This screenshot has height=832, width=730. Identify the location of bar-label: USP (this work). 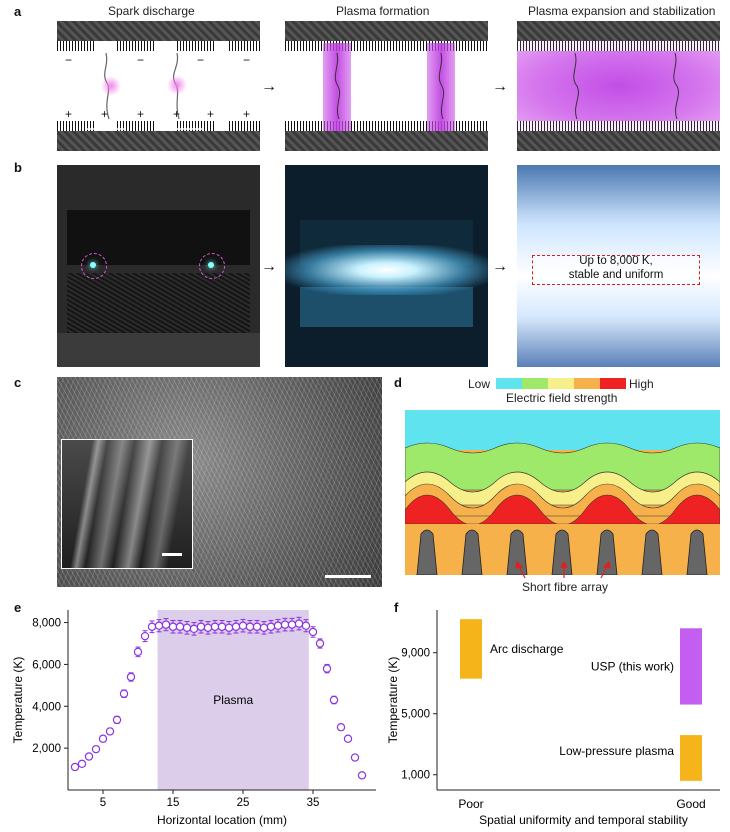
(632, 666).